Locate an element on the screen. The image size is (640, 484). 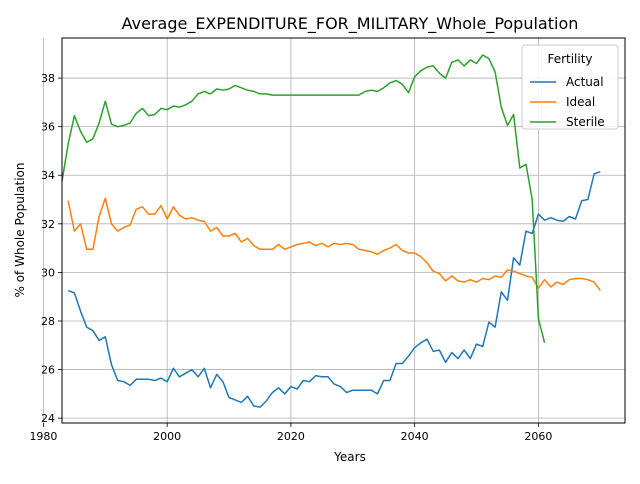
legend: Fertility Actual Ideal Sterile is located at coordinates (570, 87).